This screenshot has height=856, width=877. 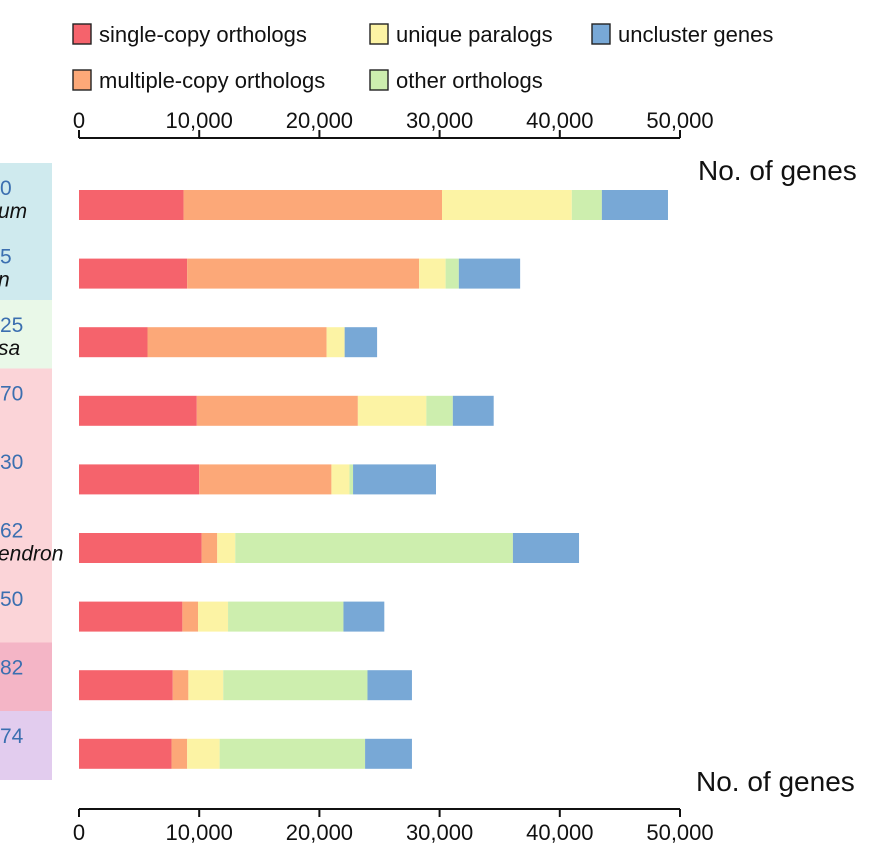 I want to click on species-gene-count: 30, so click(x=11, y=462).